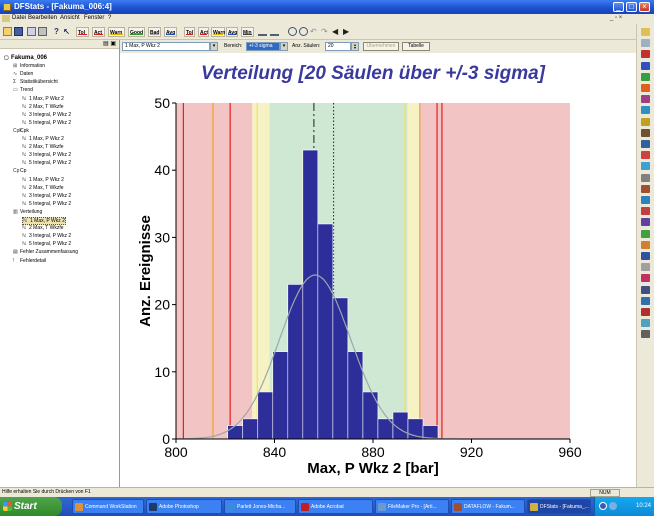 The image size is (654, 516). What do you see at coordinates (56, 31) in the screenshot?
I see `help-icon: ?` at bounding box center [56, 31].